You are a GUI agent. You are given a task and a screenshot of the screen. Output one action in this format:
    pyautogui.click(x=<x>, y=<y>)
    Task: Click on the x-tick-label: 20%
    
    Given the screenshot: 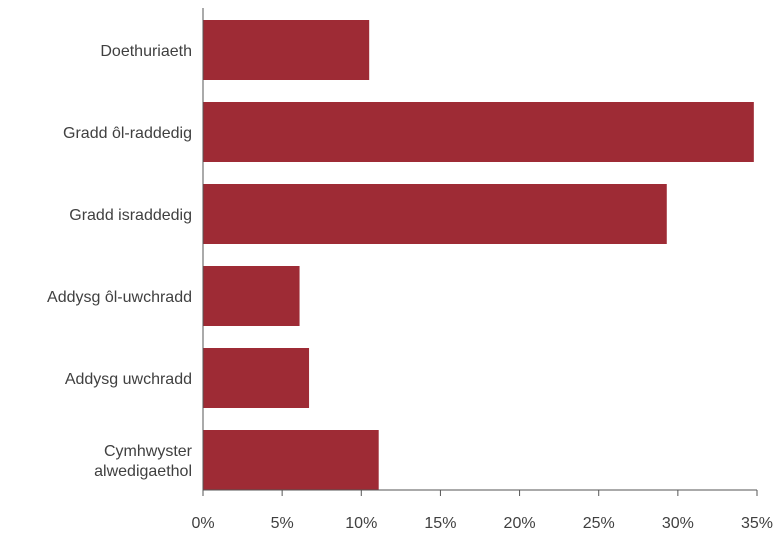 What is the action you would take?
    pyautogui.click(x=520, y=523)
    